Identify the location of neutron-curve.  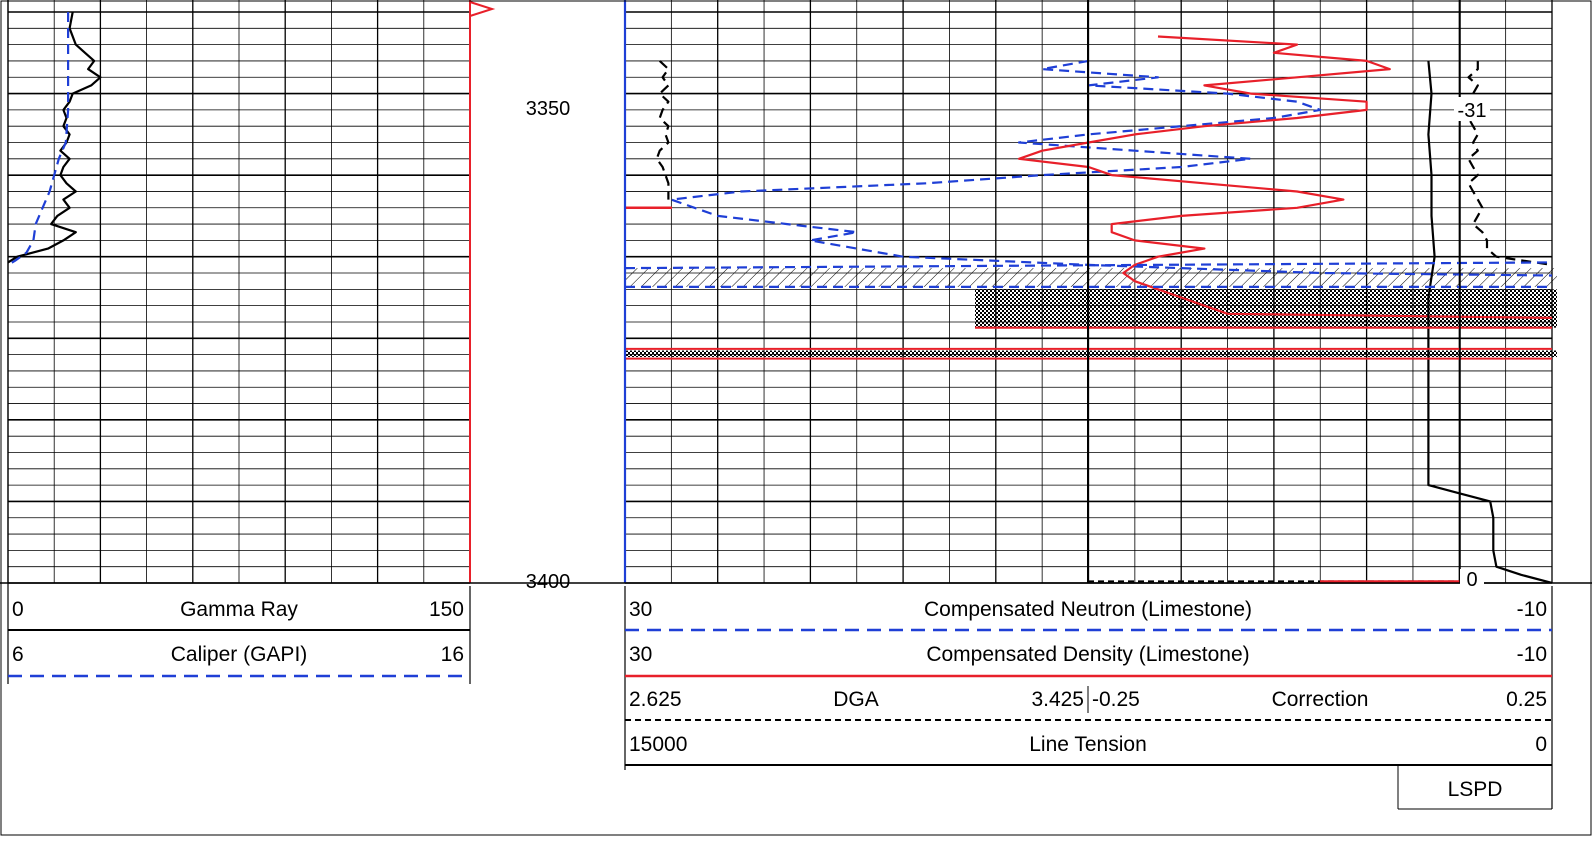
(1111, 168).